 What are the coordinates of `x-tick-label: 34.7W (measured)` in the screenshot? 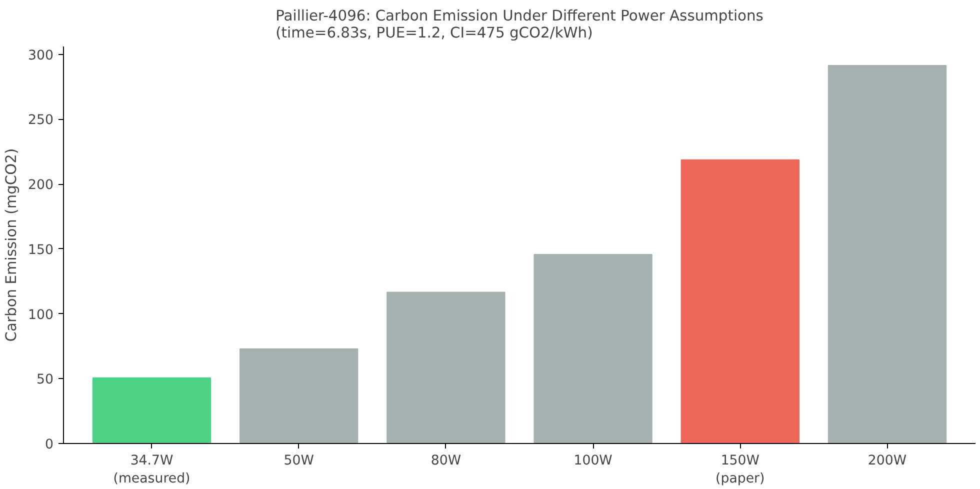 It's located at (151, 470).